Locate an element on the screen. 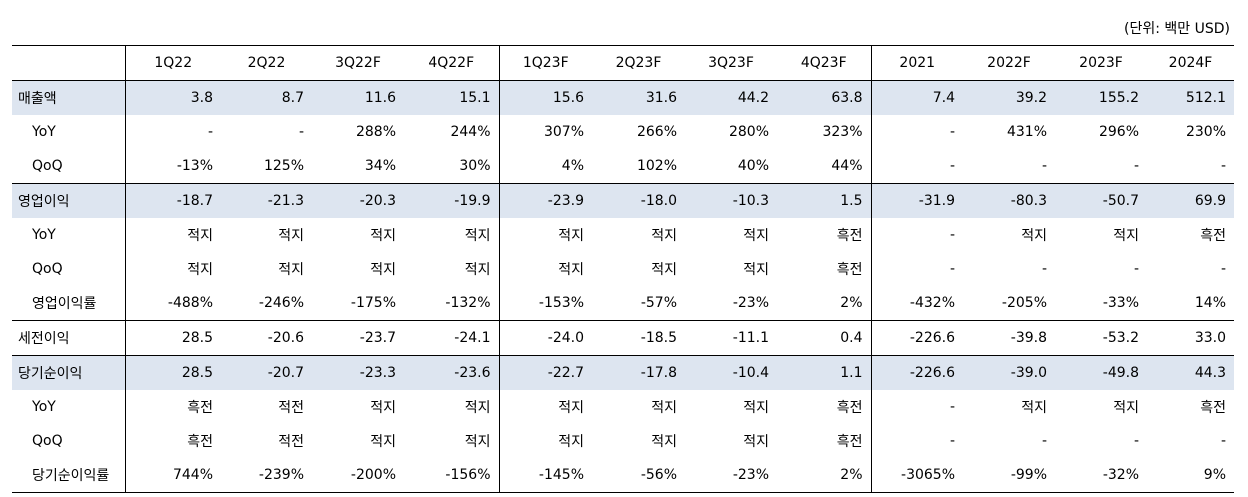 The image size is (1248, 497). table-cell: 33.0 is located at coordinates (1190, 338).